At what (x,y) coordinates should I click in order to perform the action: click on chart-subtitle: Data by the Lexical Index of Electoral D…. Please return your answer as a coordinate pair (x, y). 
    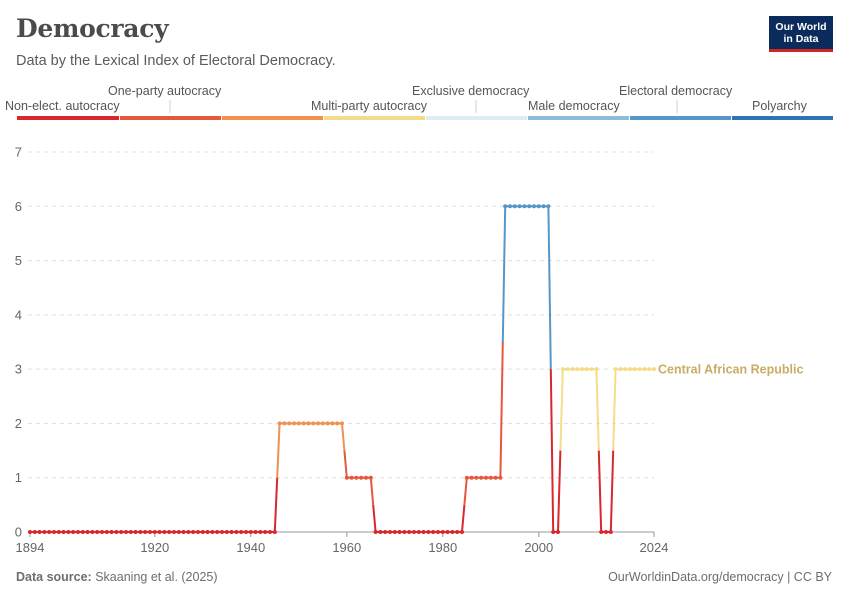
    Looking at the image, I should click on (176, 61).